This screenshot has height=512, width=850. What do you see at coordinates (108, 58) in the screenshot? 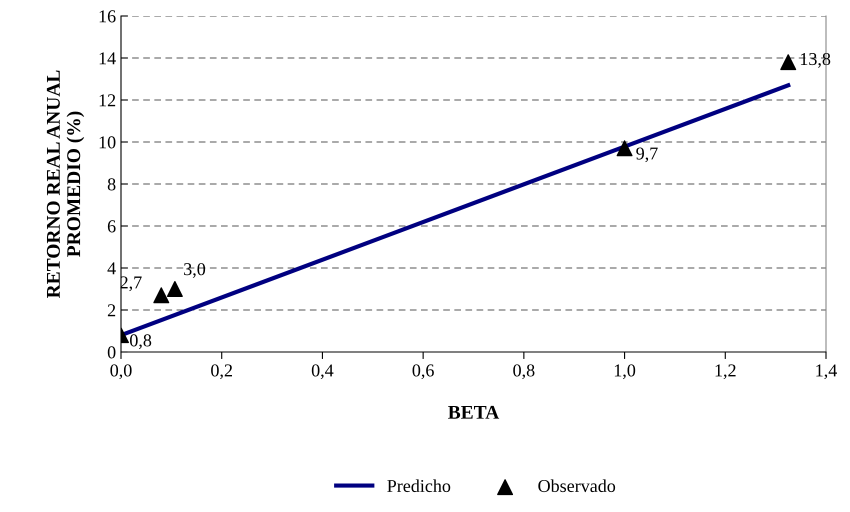
I see `y-tick-label: 14` at bounding box center [108, 58].